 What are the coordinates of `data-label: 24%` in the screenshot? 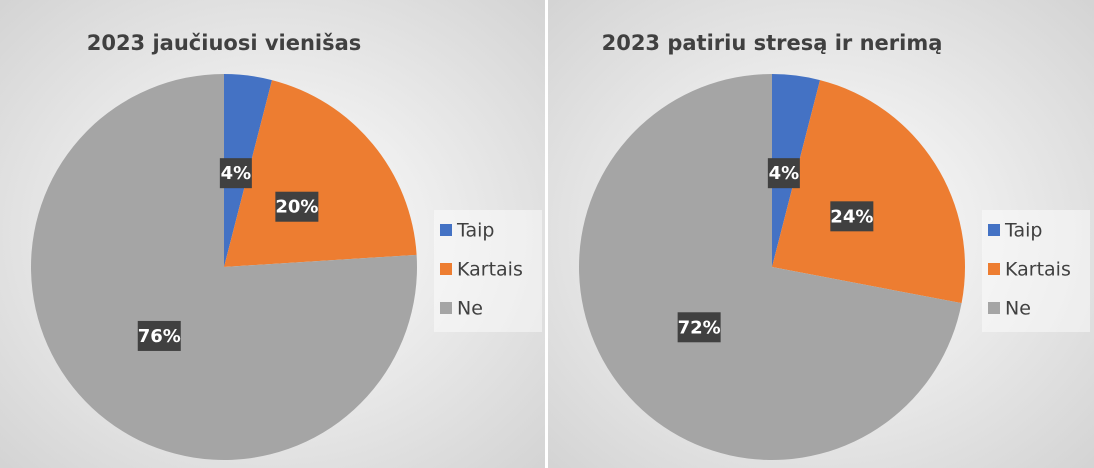 It's located at (851, 216).